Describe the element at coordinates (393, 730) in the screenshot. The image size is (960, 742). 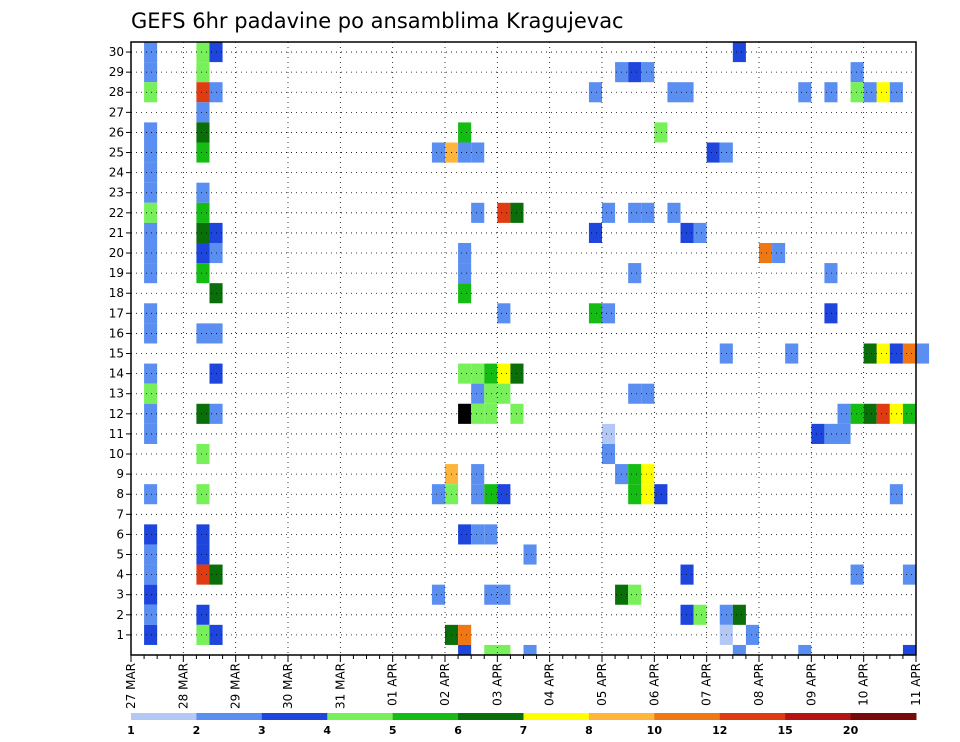
I see `legend-label: 5` at that location.